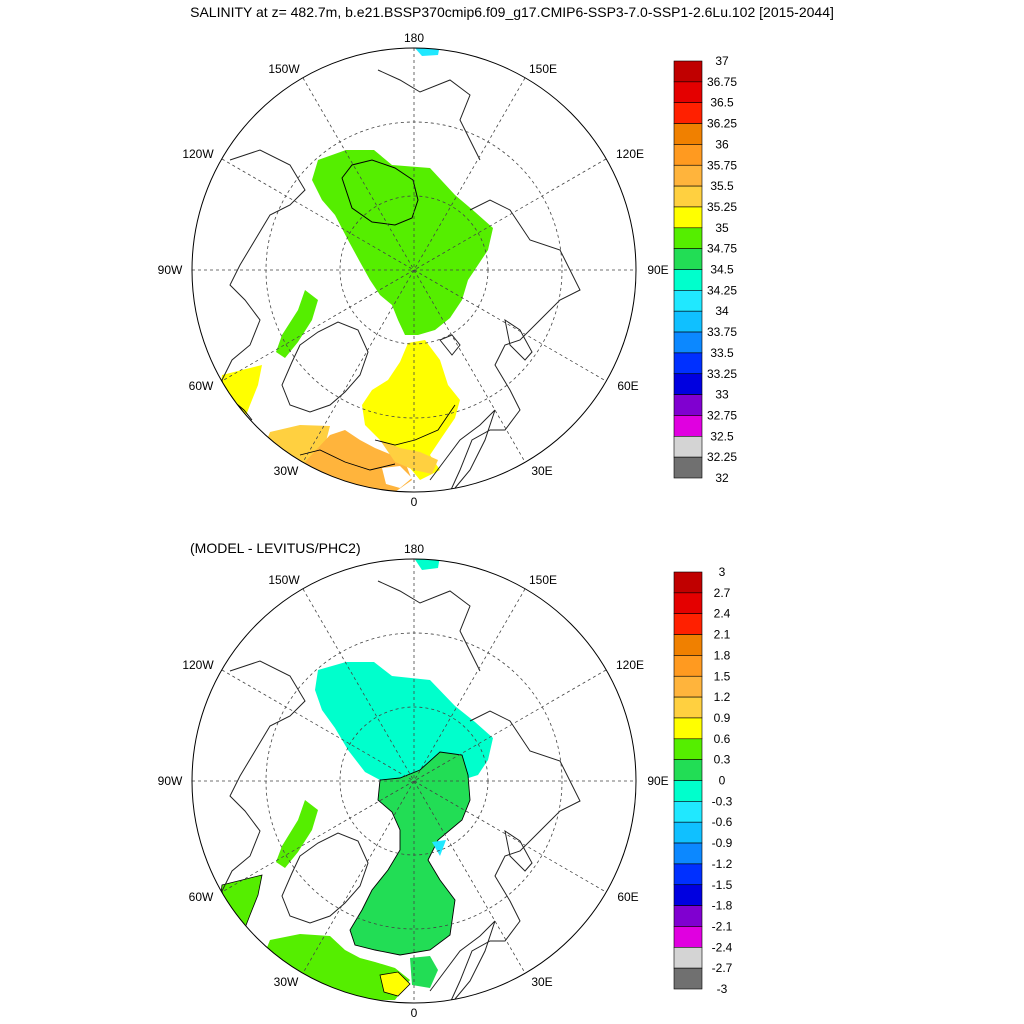  Describe the element at coordinates (722, 82) in the screenshot. I see `colorbar-label: 36.75` at that location.